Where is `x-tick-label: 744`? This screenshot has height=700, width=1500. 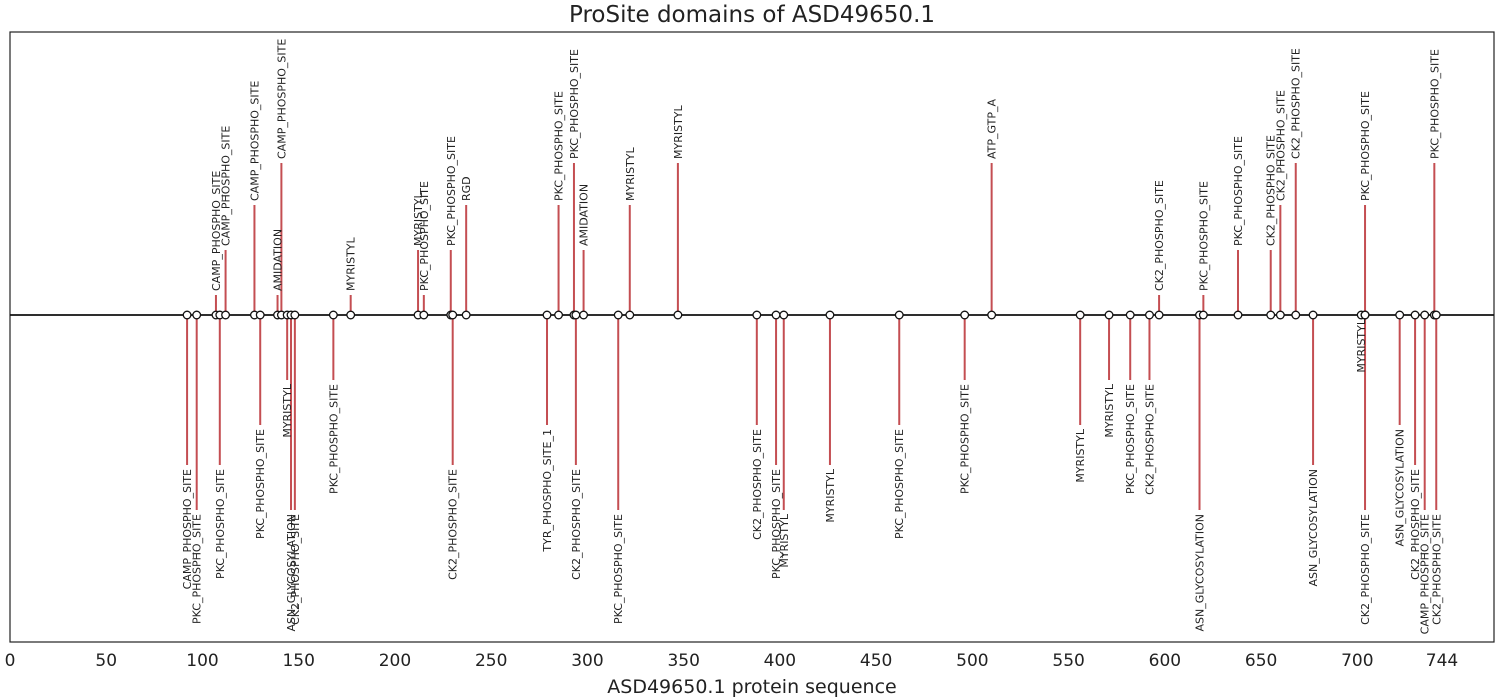 x-tick-label: 744 is located at coordinates (1442, 661).